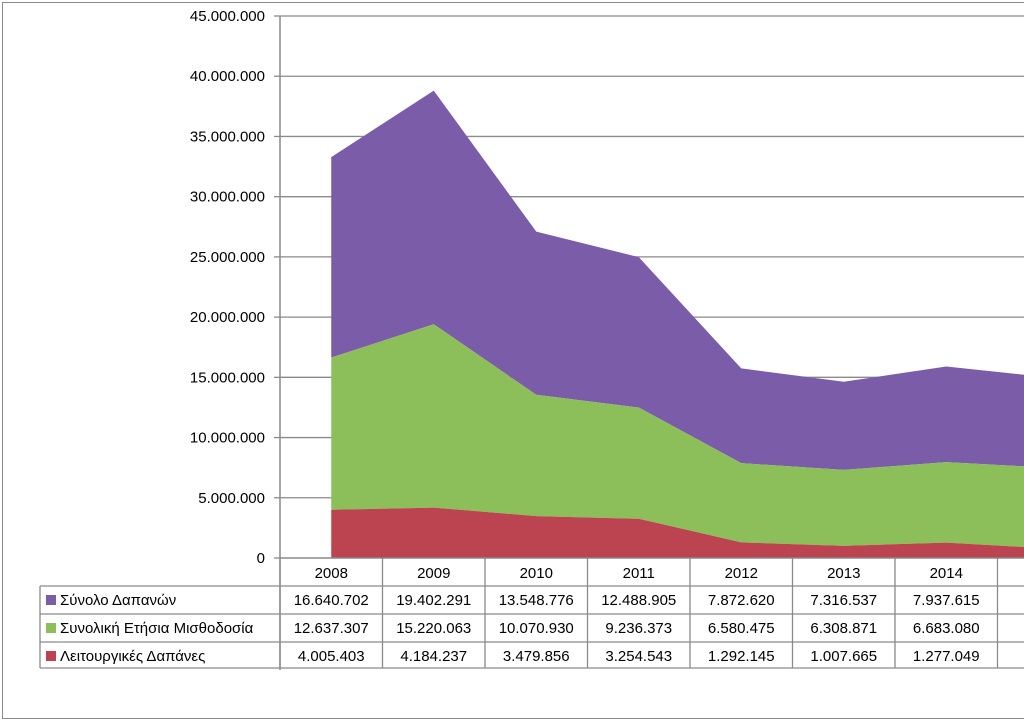 This screenshot has width=1024, height=725. I want to click on data-label: 12.488.905, so click(638, 600).